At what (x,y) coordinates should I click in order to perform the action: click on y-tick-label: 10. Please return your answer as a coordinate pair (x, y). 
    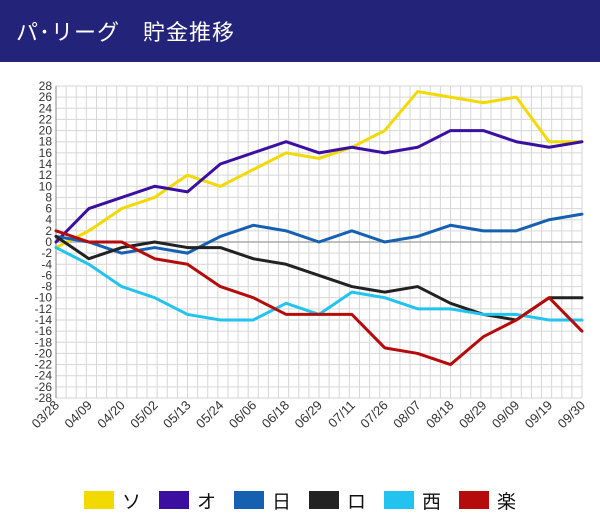
    Looking at the image, I should click on (46, 186).